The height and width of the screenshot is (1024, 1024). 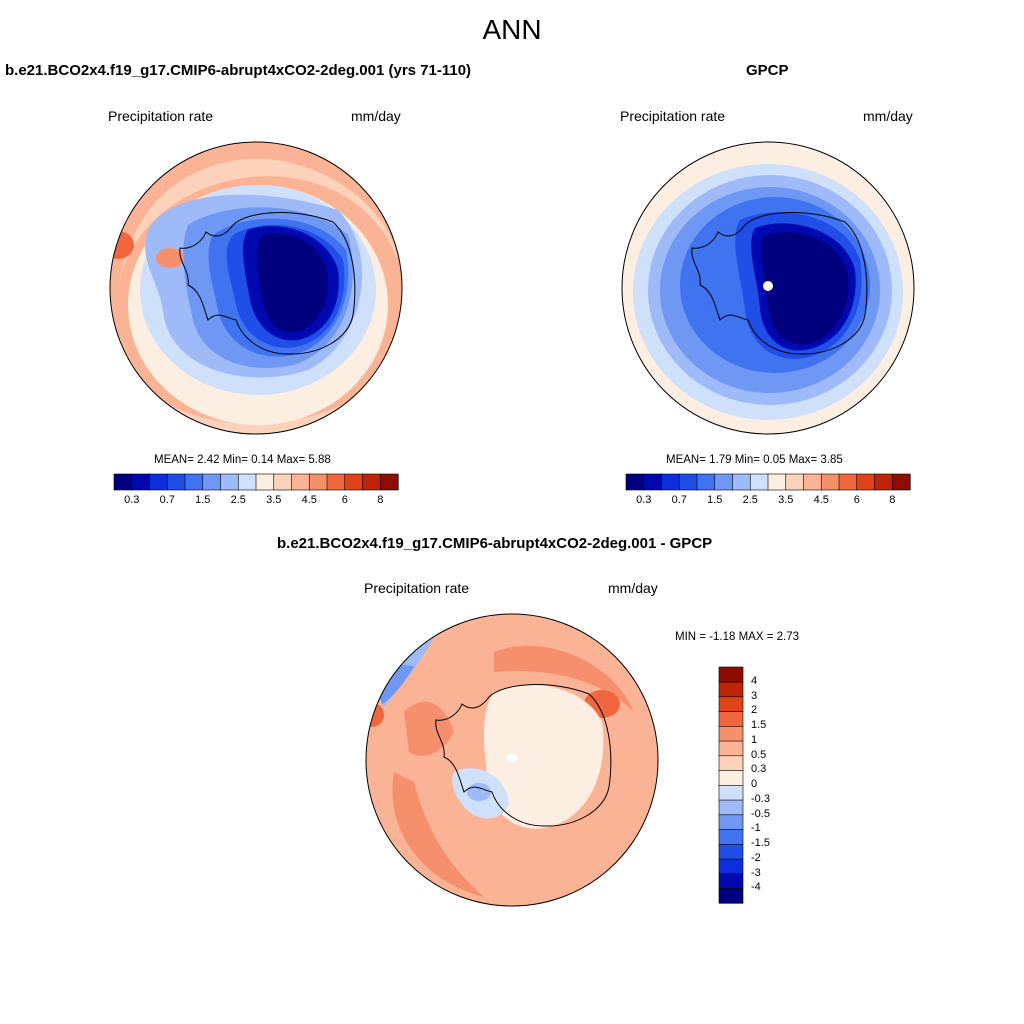 I want to click on panel-1-variable-label: Precipitation rate, so click(x=161, y=116).